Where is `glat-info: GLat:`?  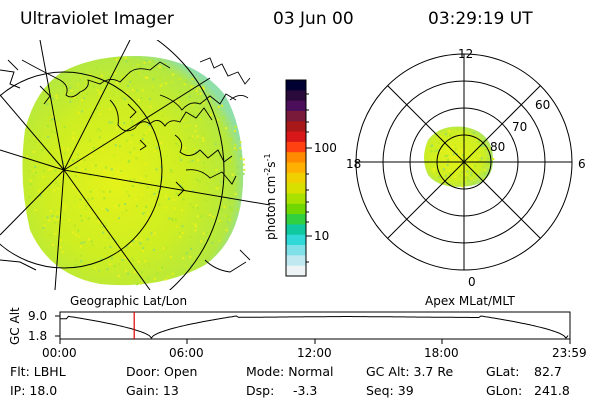 glat-info: GLat: is located at coordinates (503, 371).